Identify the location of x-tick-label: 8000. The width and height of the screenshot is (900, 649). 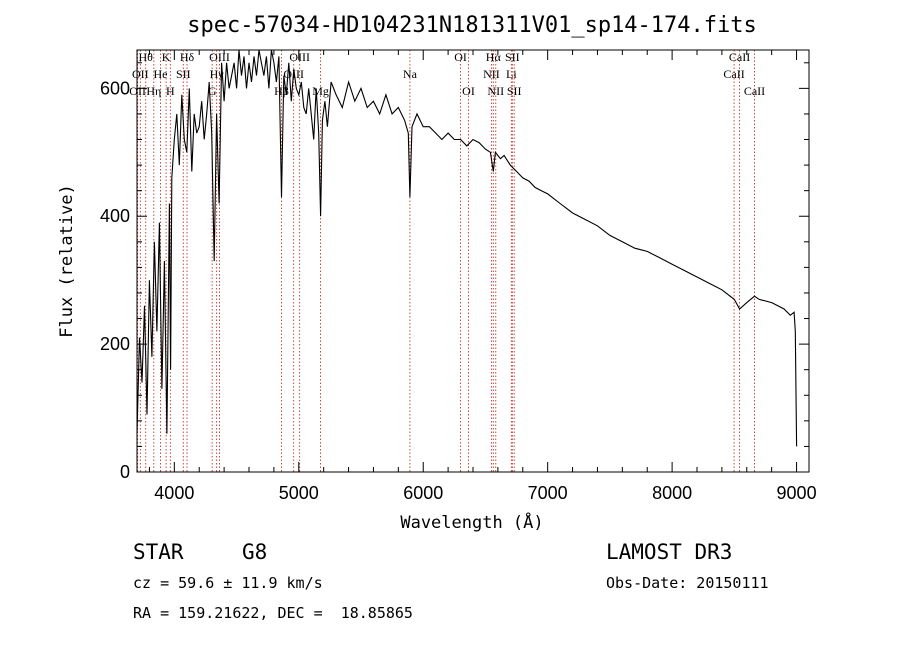
(672, 493).